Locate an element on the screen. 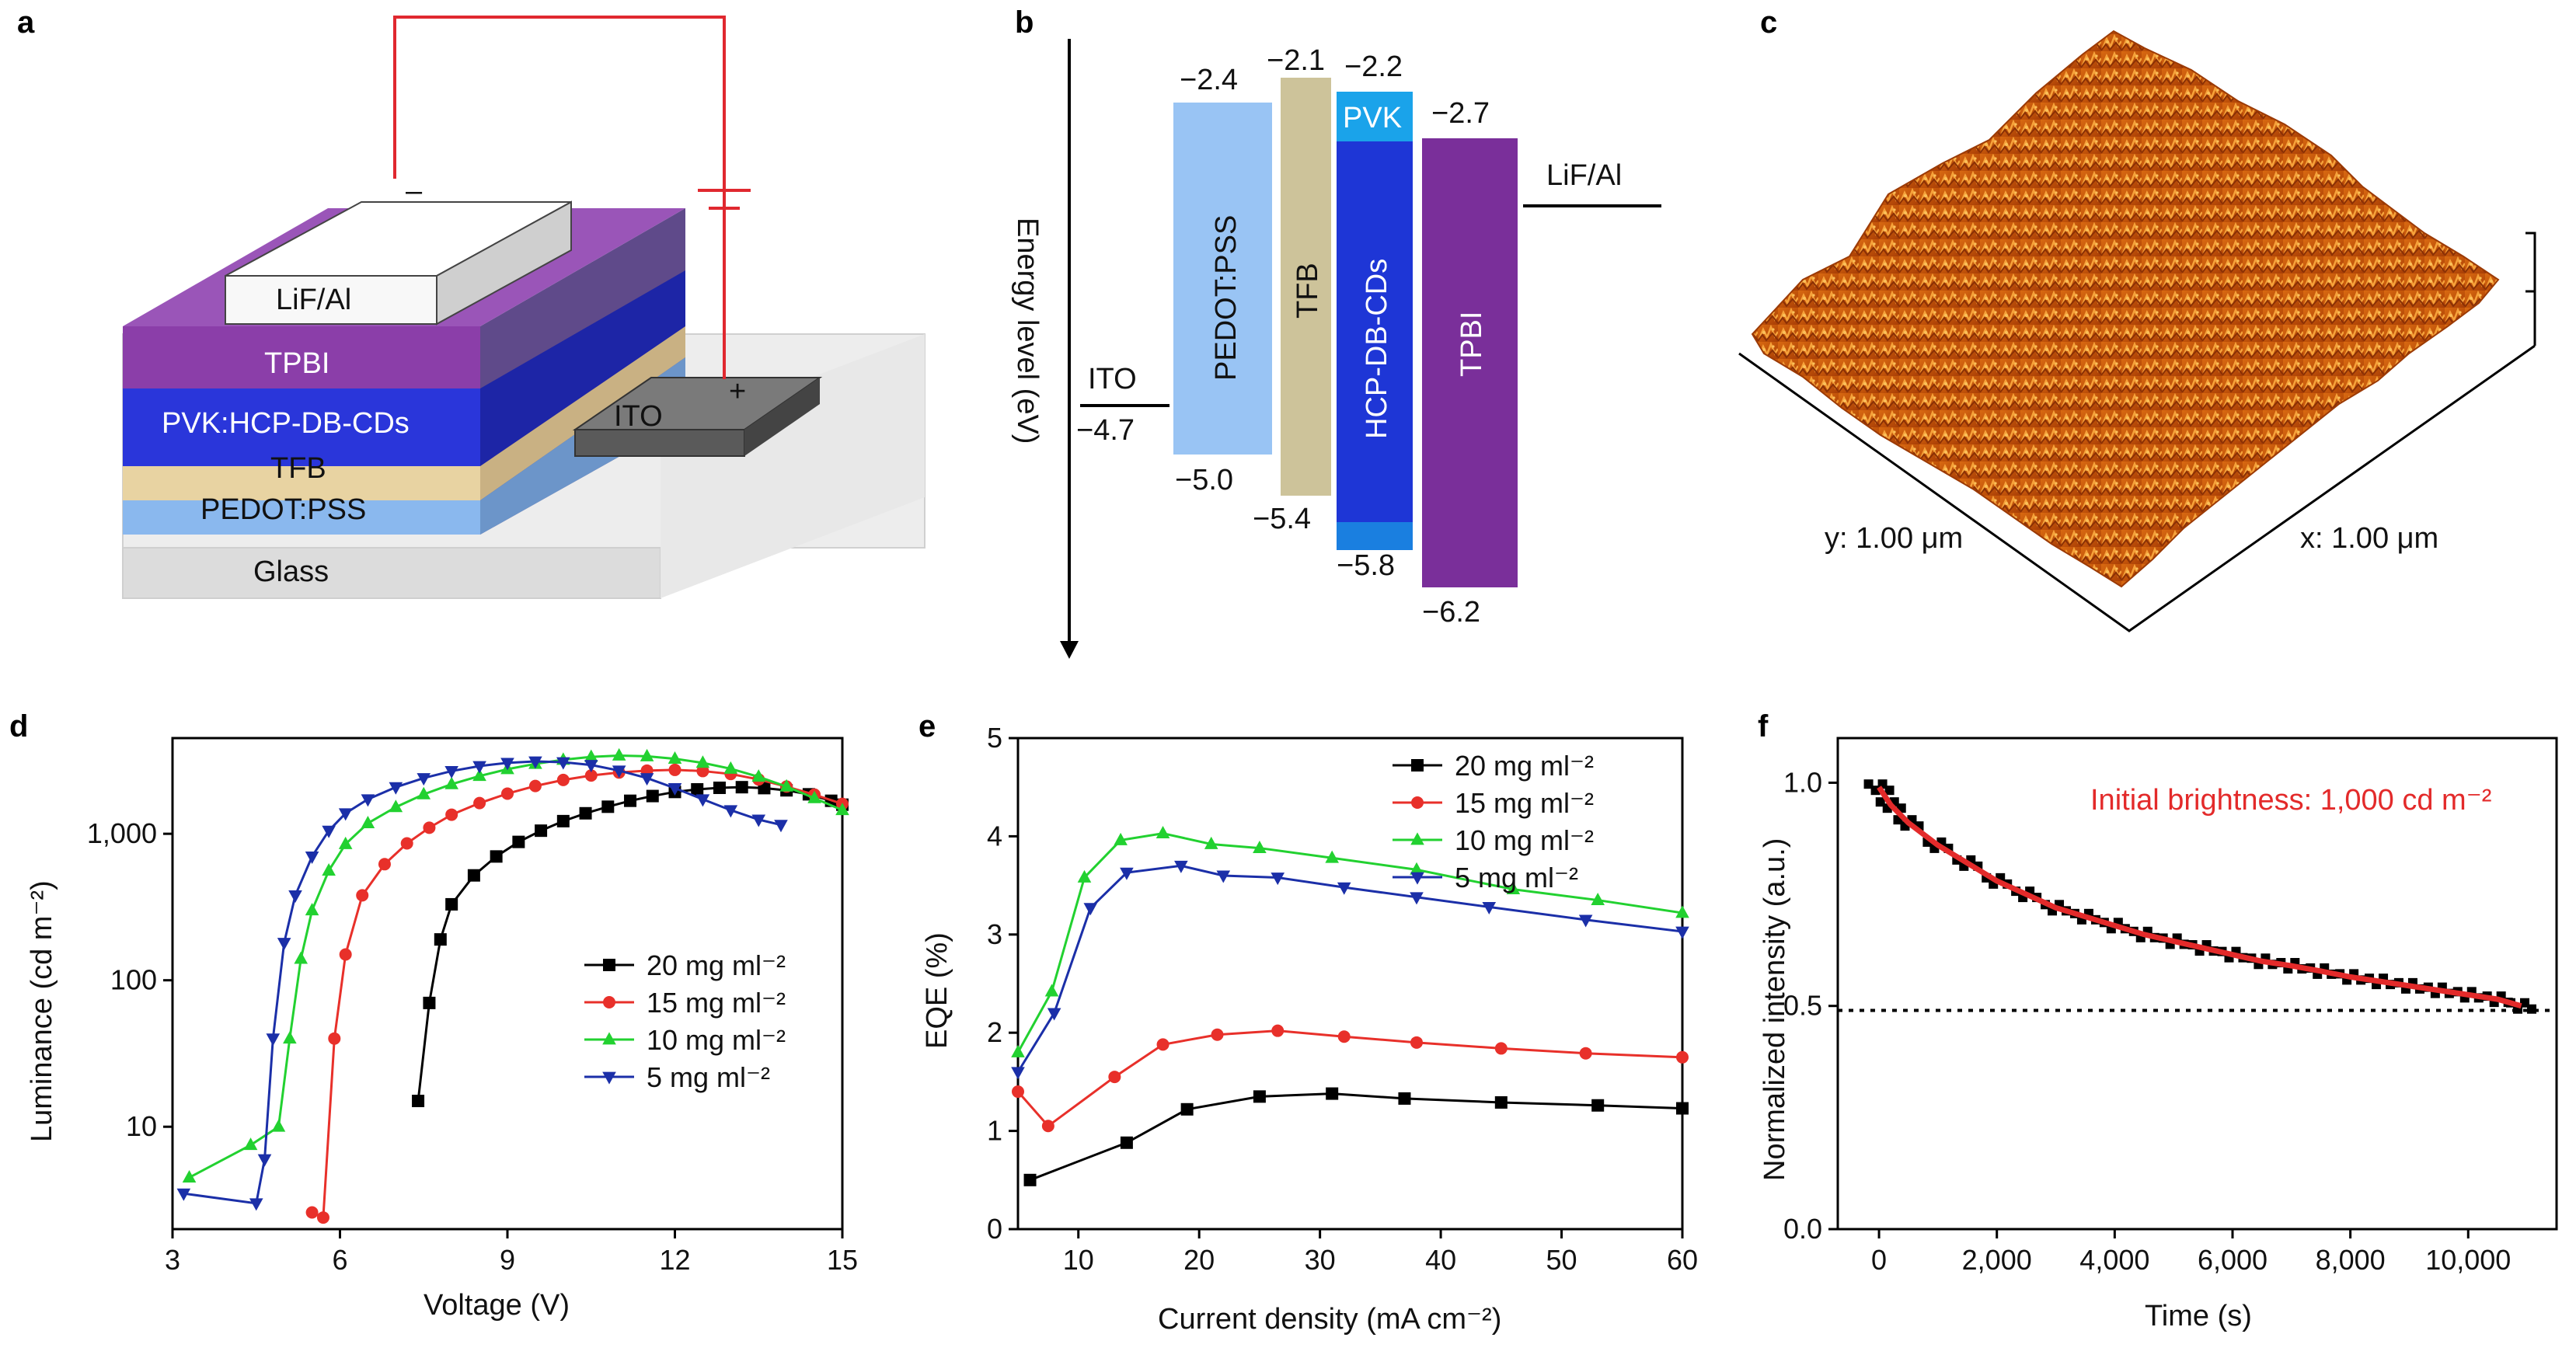 Image resolution: width=2576 pixels, height=1348 pixels. panel-c: c y: 1.00 μm x: 1.00 μm is located at coordinates (2137, 318).